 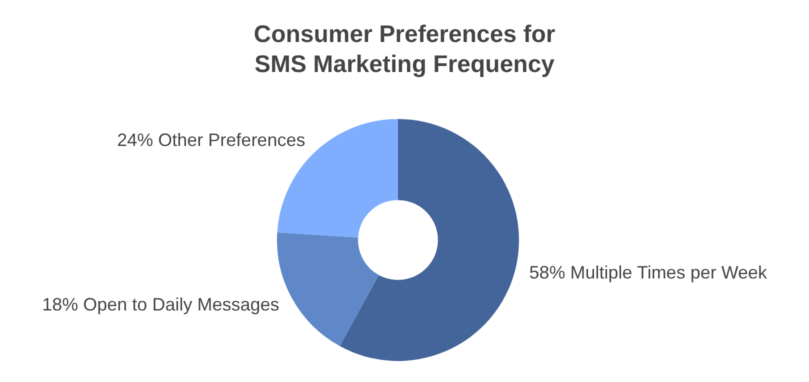 What do you see at coordinates (211, 140) in the screenshot?
I see `slice-label: 24% Other Preferences` at bounding box center [211, 140].